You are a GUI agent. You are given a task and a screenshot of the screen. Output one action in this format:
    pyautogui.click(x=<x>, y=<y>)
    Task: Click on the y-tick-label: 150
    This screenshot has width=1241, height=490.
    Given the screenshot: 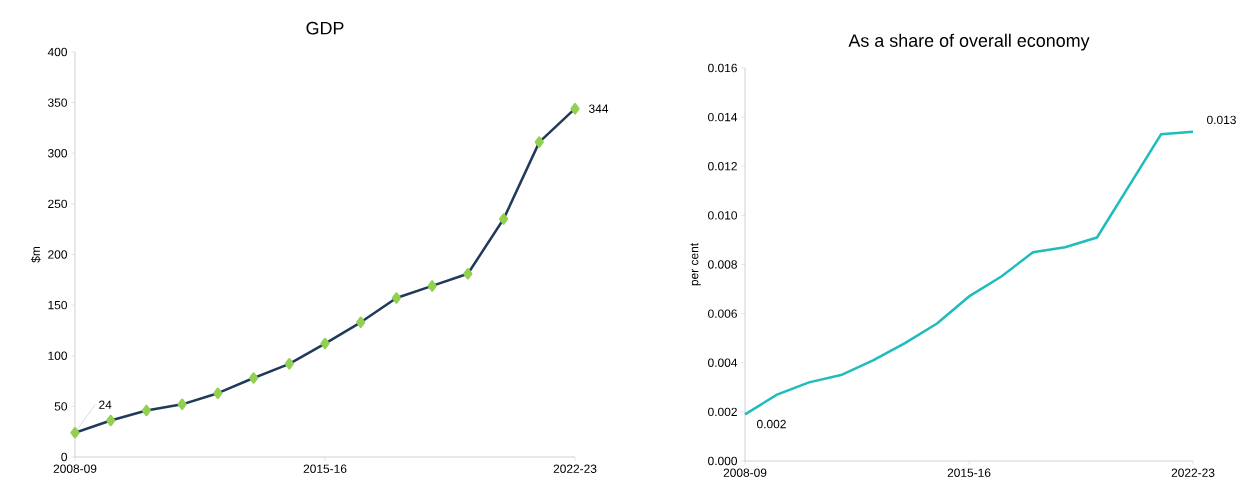 What is the action you would take?
    pyautogui.click(x=58, y=305)
    